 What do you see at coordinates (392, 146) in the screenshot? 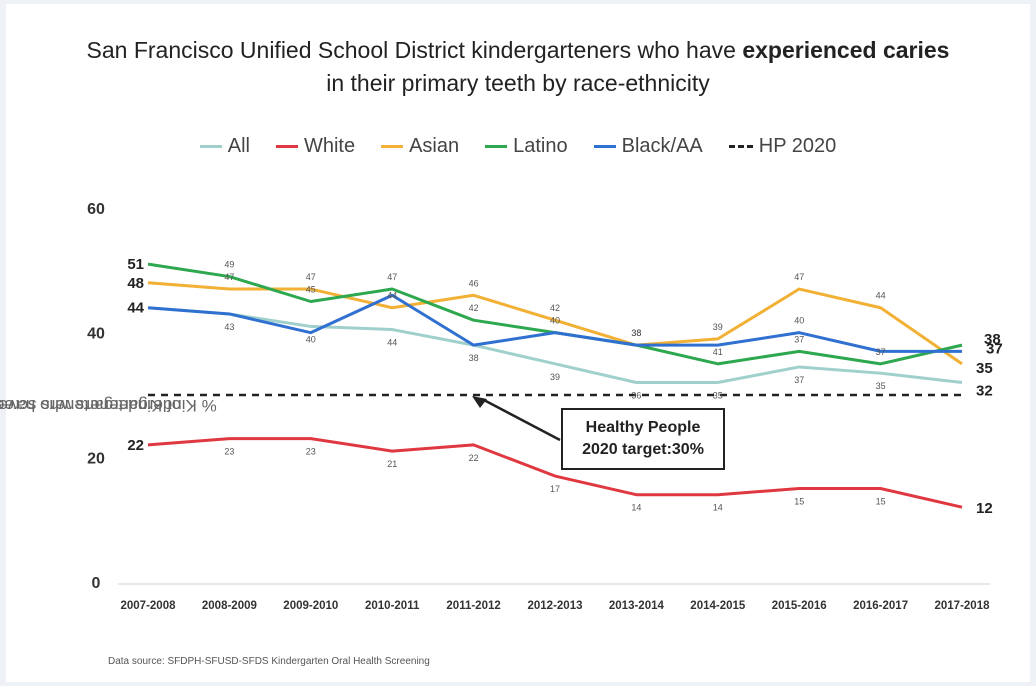
I see `legend-swatch-asian` at bounding box center [392, 146].